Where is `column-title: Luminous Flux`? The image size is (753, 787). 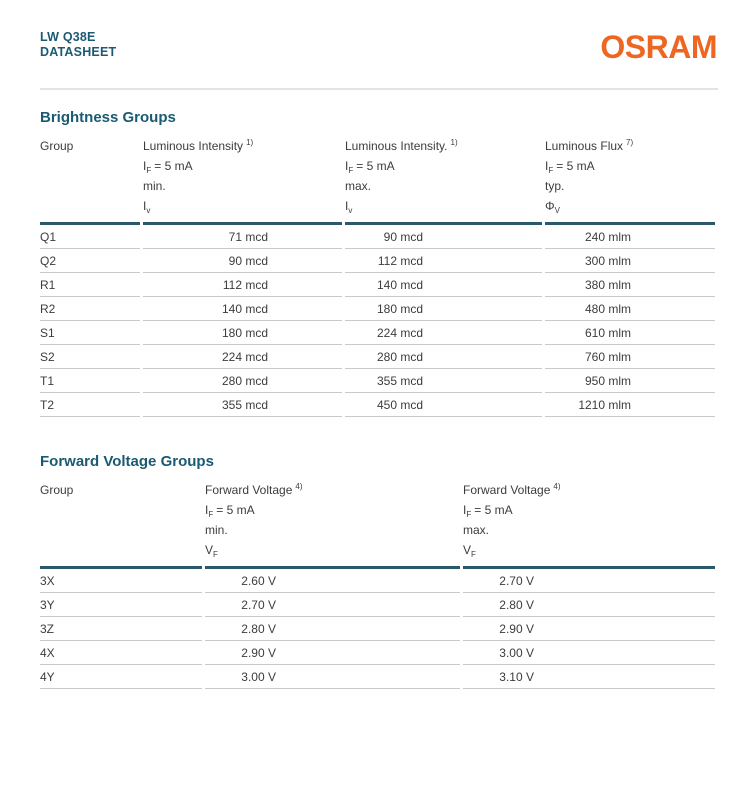
column-title: Luminous Flux is located at coordinates (584, 146).